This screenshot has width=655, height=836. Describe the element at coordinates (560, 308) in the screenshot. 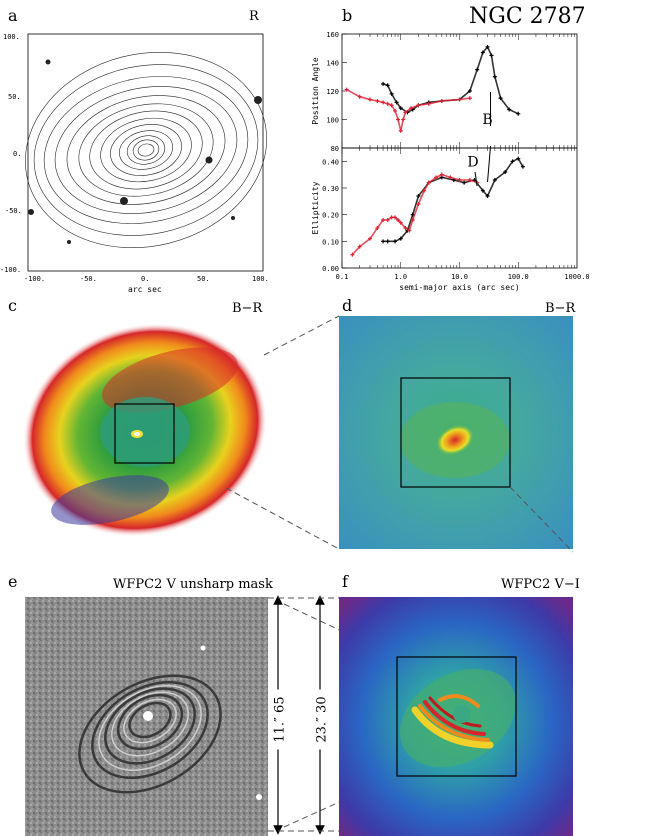

I see `panel-d-band: B−R` at that location.